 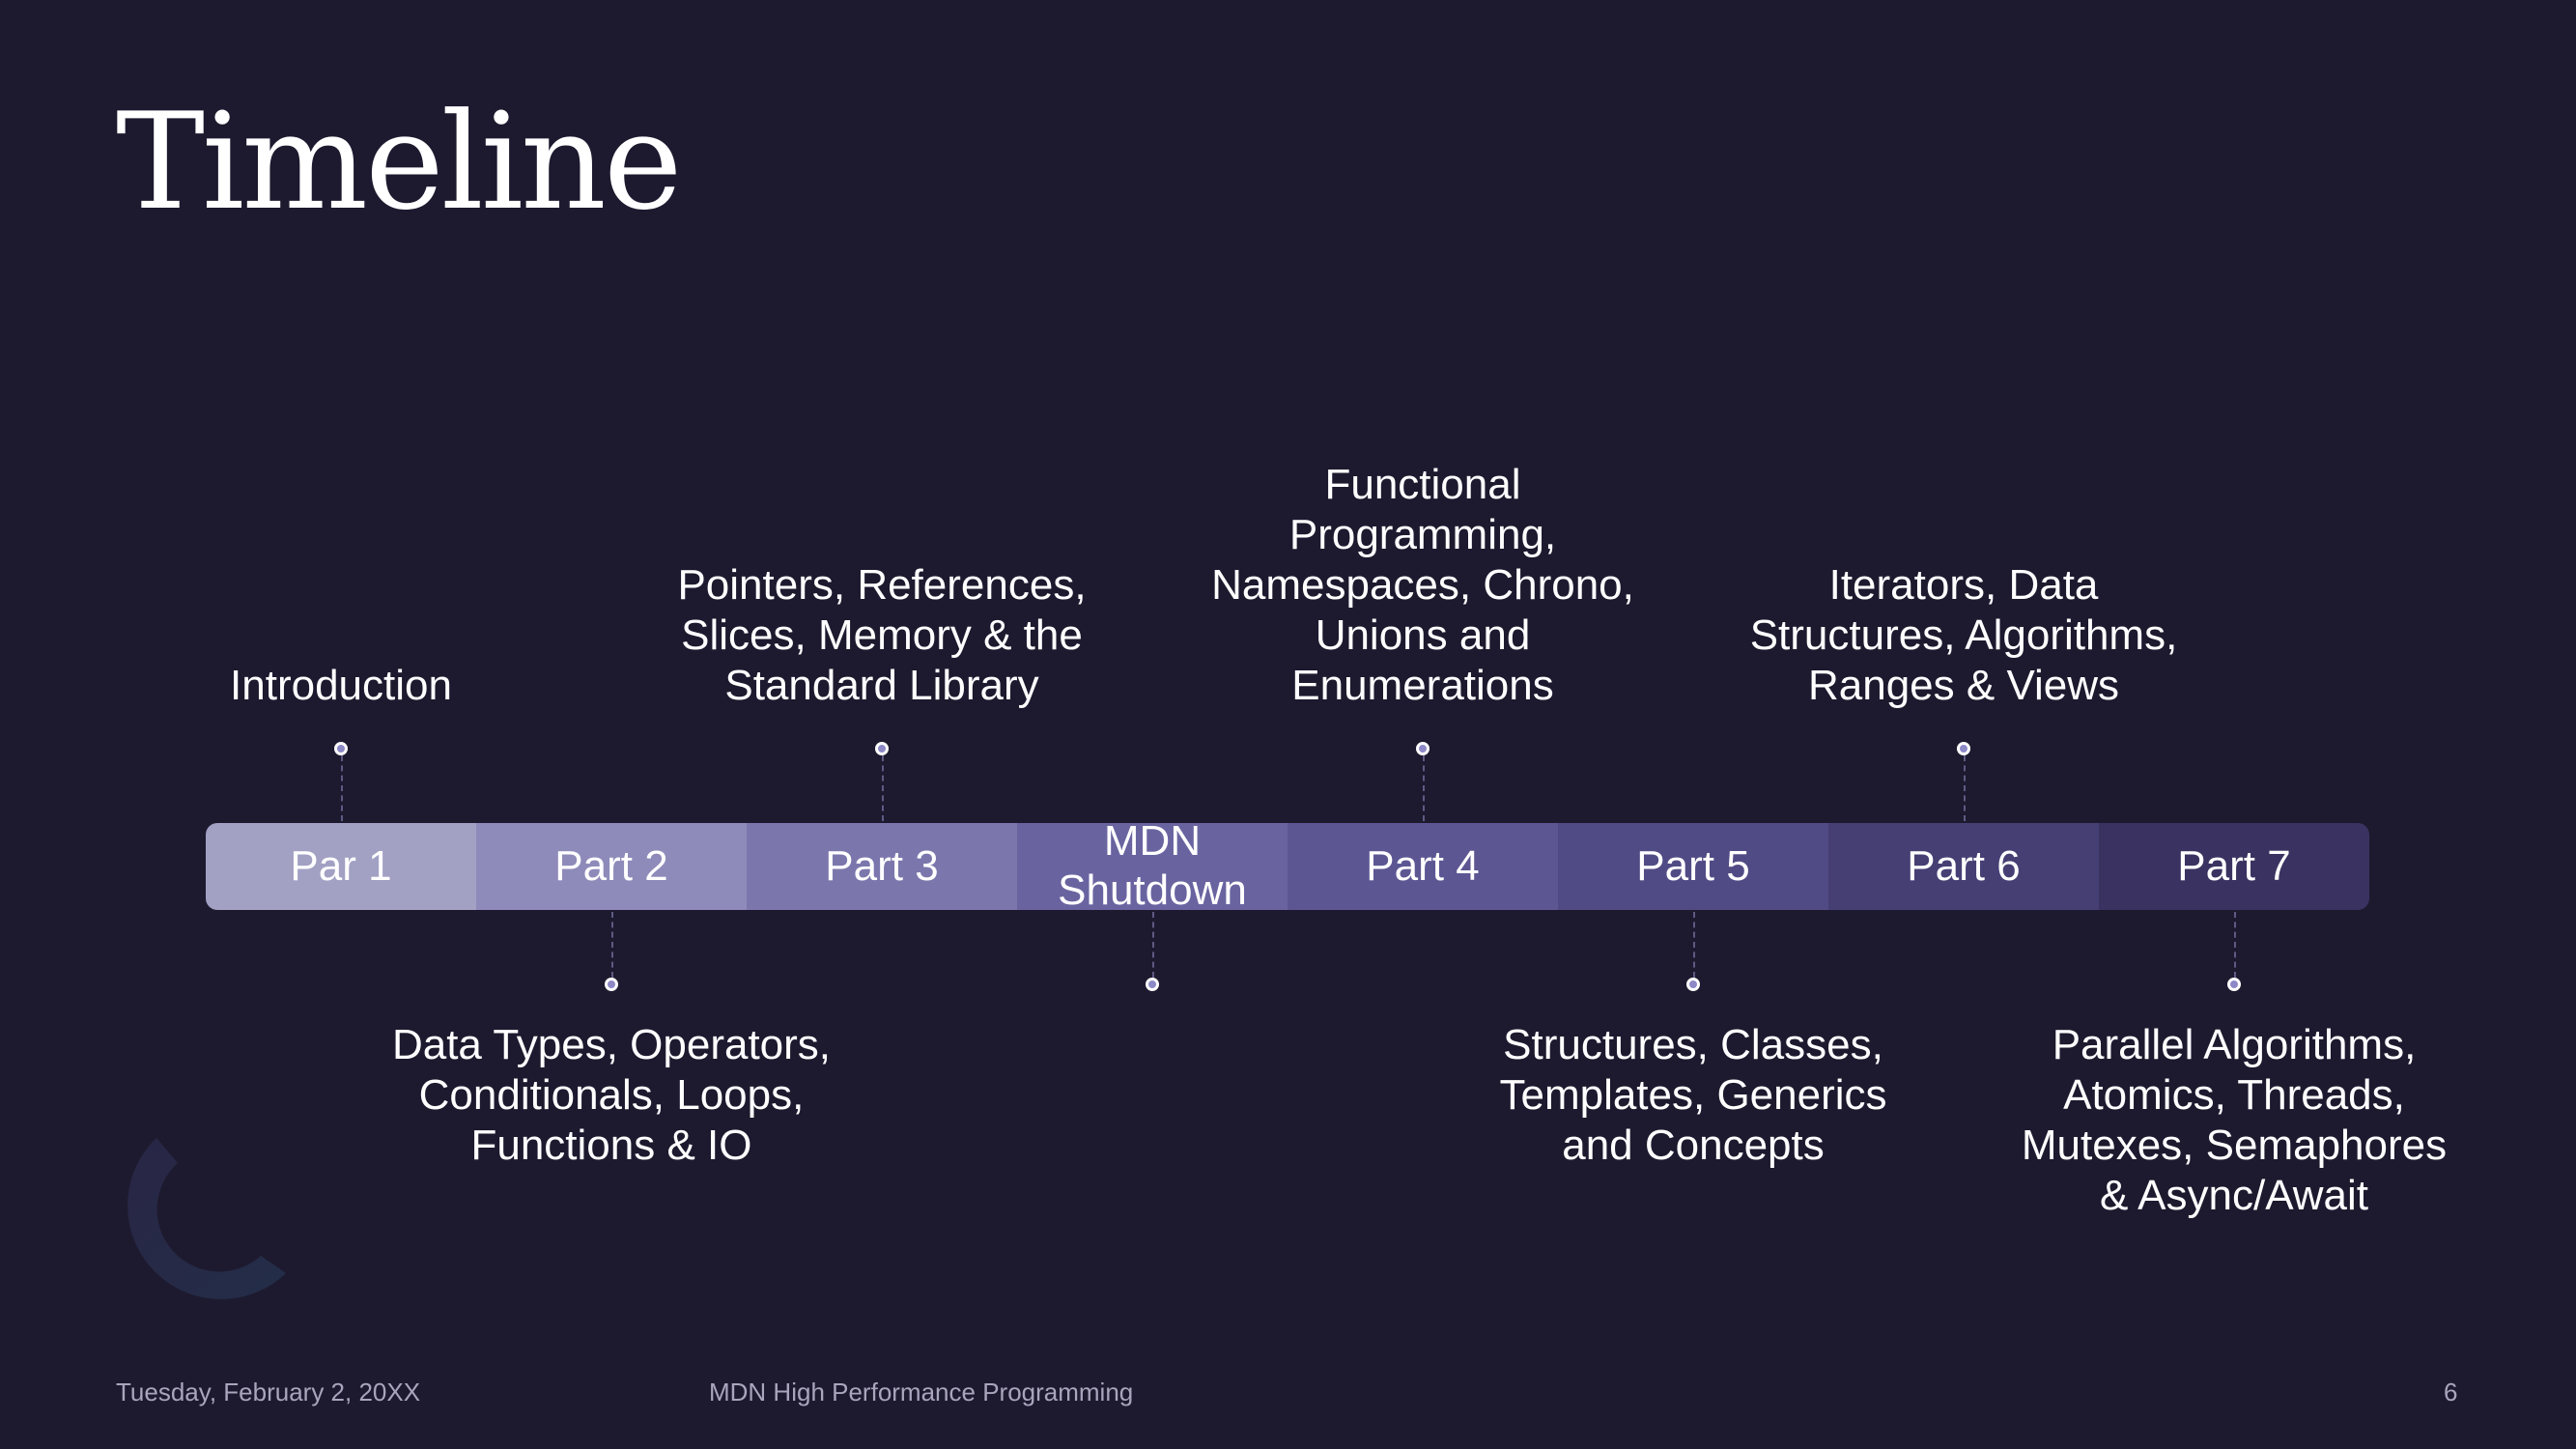 What do you see at coordinates (399, 162) in the screenshot?
I see `slide-title: Timeline` at bounding box center [399, 162].